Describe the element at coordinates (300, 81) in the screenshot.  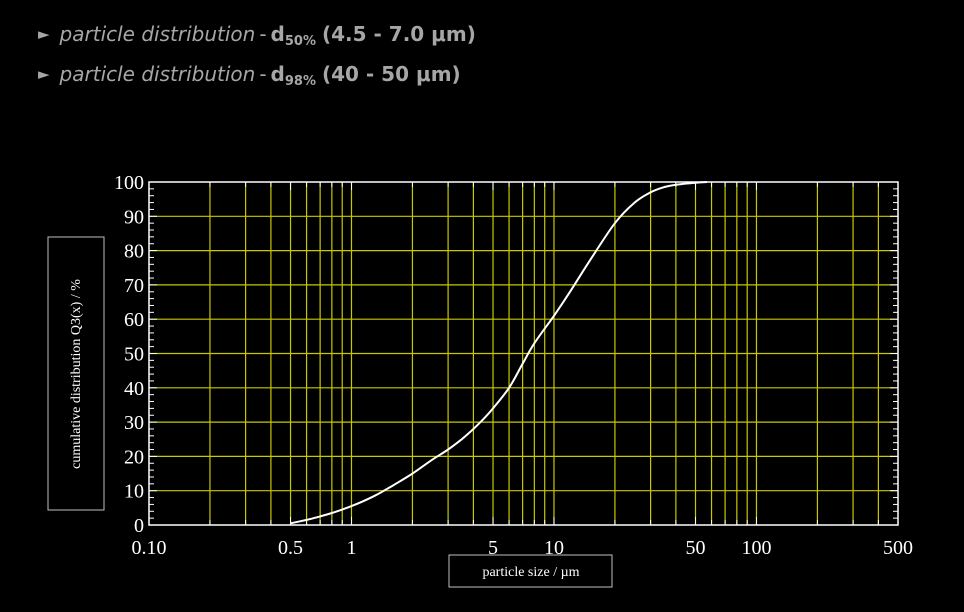
I see `d98-symbol-subscript: 98%` at that location.